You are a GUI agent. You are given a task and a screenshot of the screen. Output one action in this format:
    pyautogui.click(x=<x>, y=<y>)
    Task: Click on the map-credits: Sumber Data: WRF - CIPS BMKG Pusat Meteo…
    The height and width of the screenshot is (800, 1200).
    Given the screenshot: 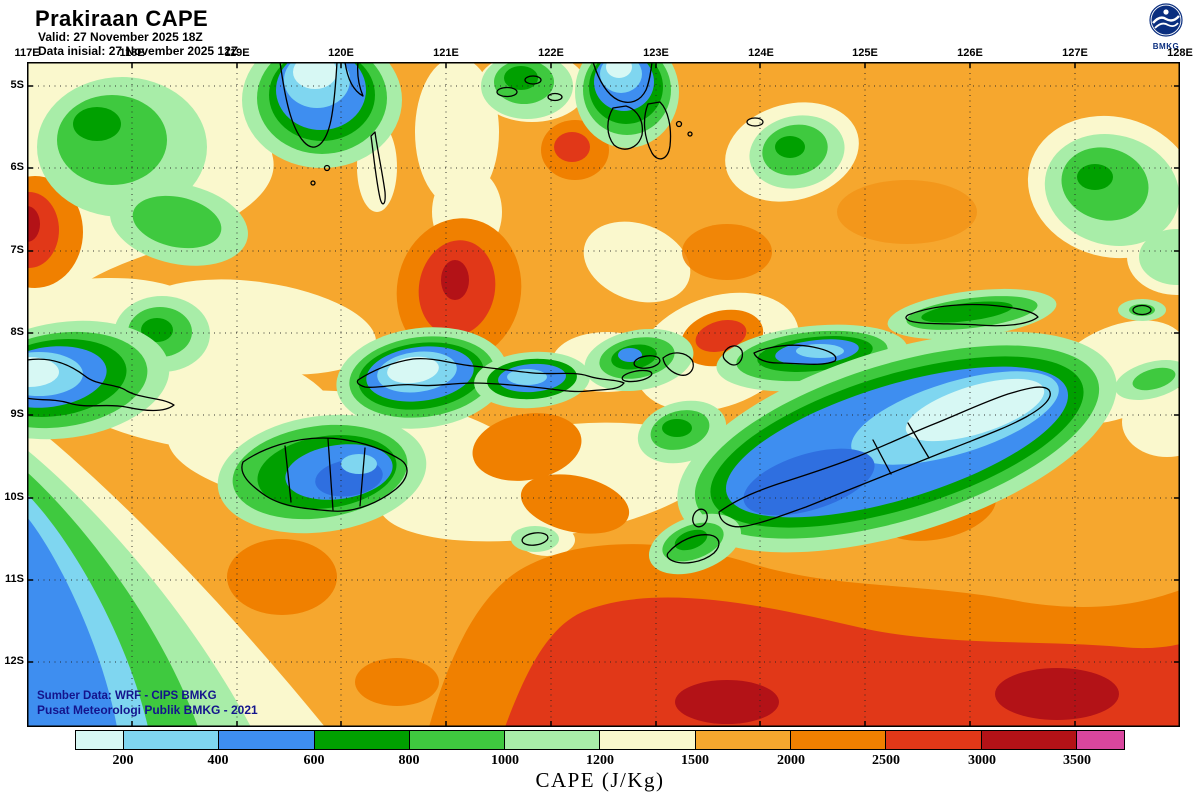 What is the action you would take?
    pyautogui.click(x=147, y=703)
    